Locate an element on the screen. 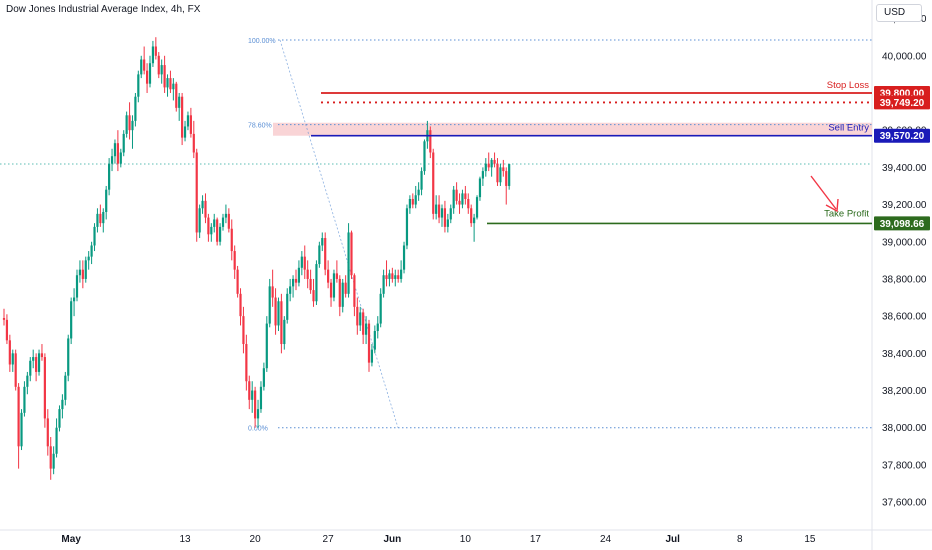 The height and width of the screenshot is (550, 932). price-tag: 39,570.20 is located at coordinates (902, 135).